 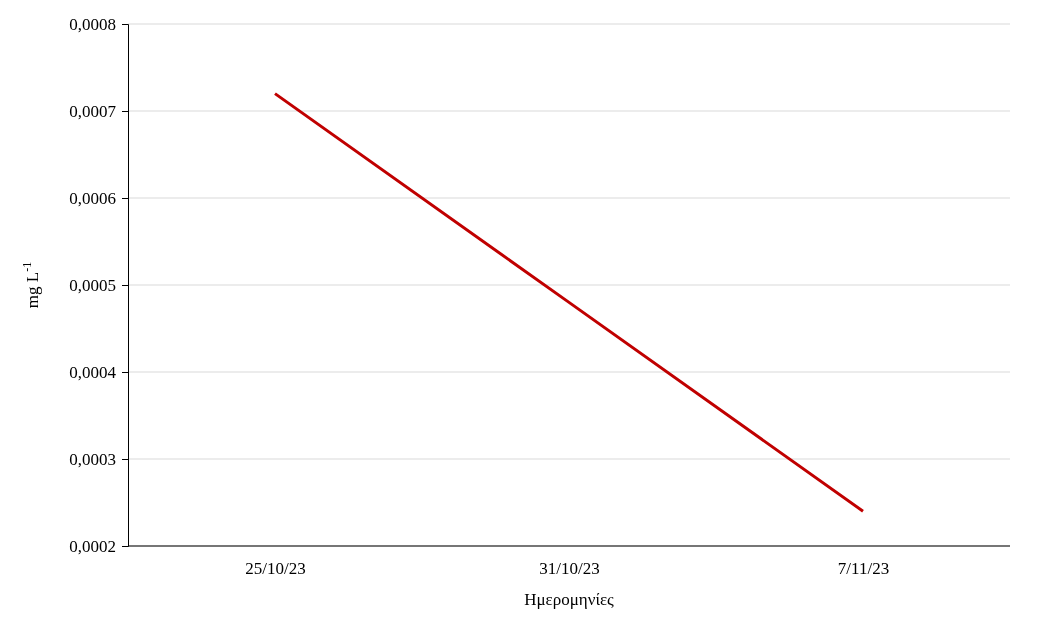 What do you see at coordinates (93, 372) in the screenshot?
I see `y-tick-label: 0,0004` at bounding box center [93, 372].